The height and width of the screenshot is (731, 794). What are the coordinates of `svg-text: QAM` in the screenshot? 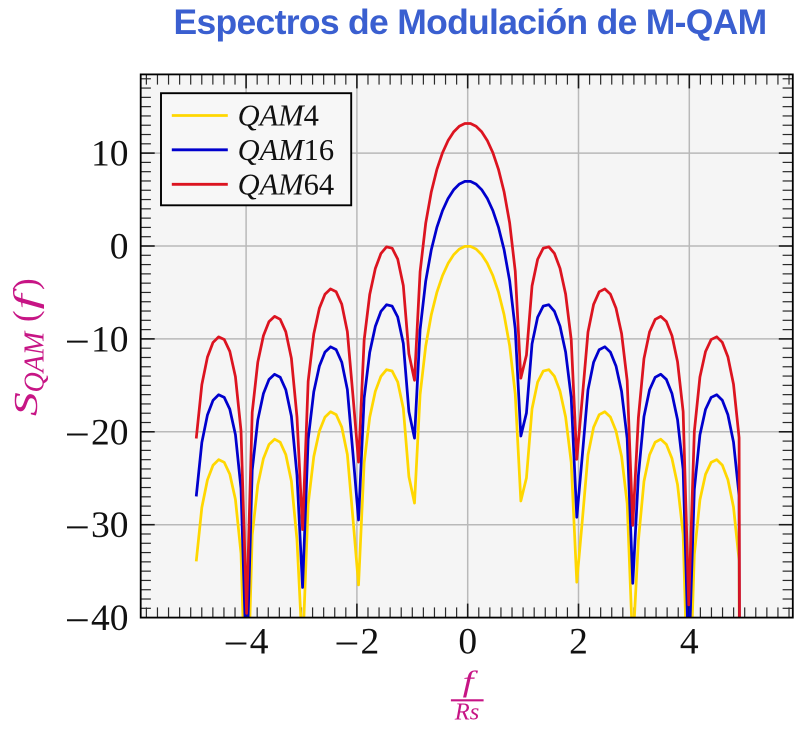 It's located at (35, 361).